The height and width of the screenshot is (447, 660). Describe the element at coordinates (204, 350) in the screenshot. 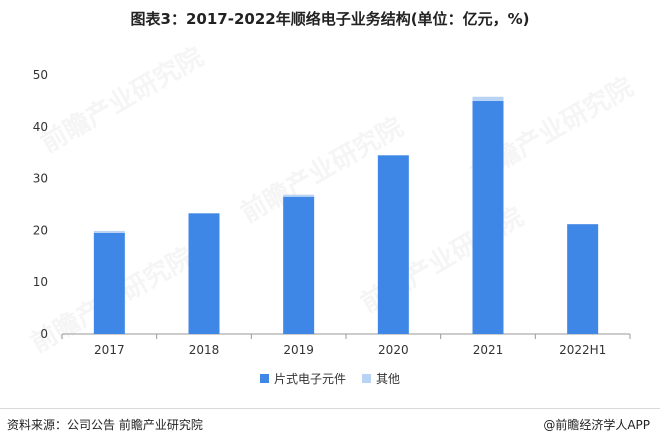

I see `x-tick-label: 2018` at that location.